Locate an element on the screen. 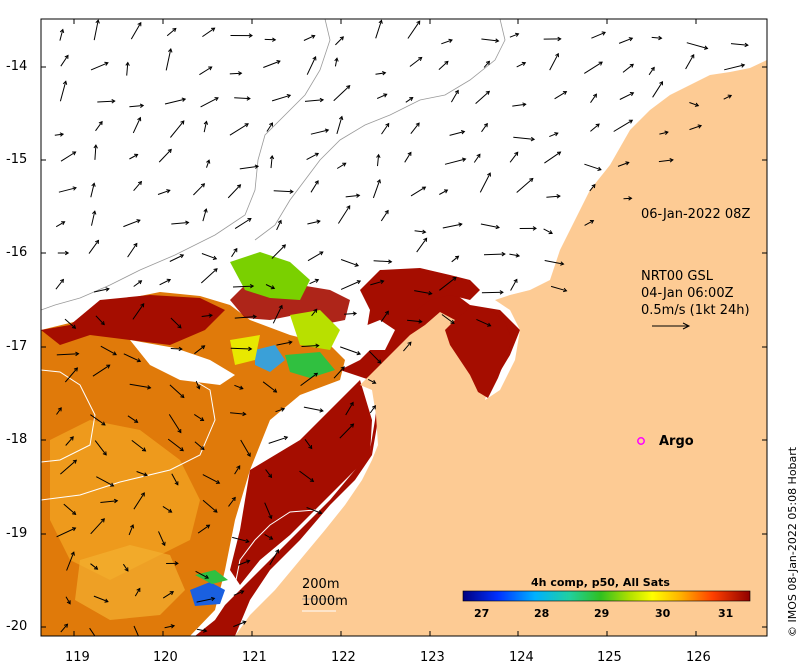 This screenshot has height=672, width=810. king-sound-inlet is located at coordinates (478, 353).